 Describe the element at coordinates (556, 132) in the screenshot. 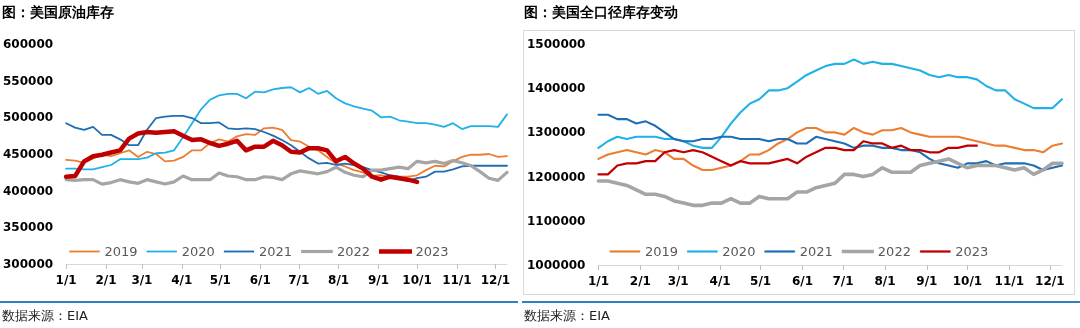

I see `y-tick-label: 1300000` at that location.